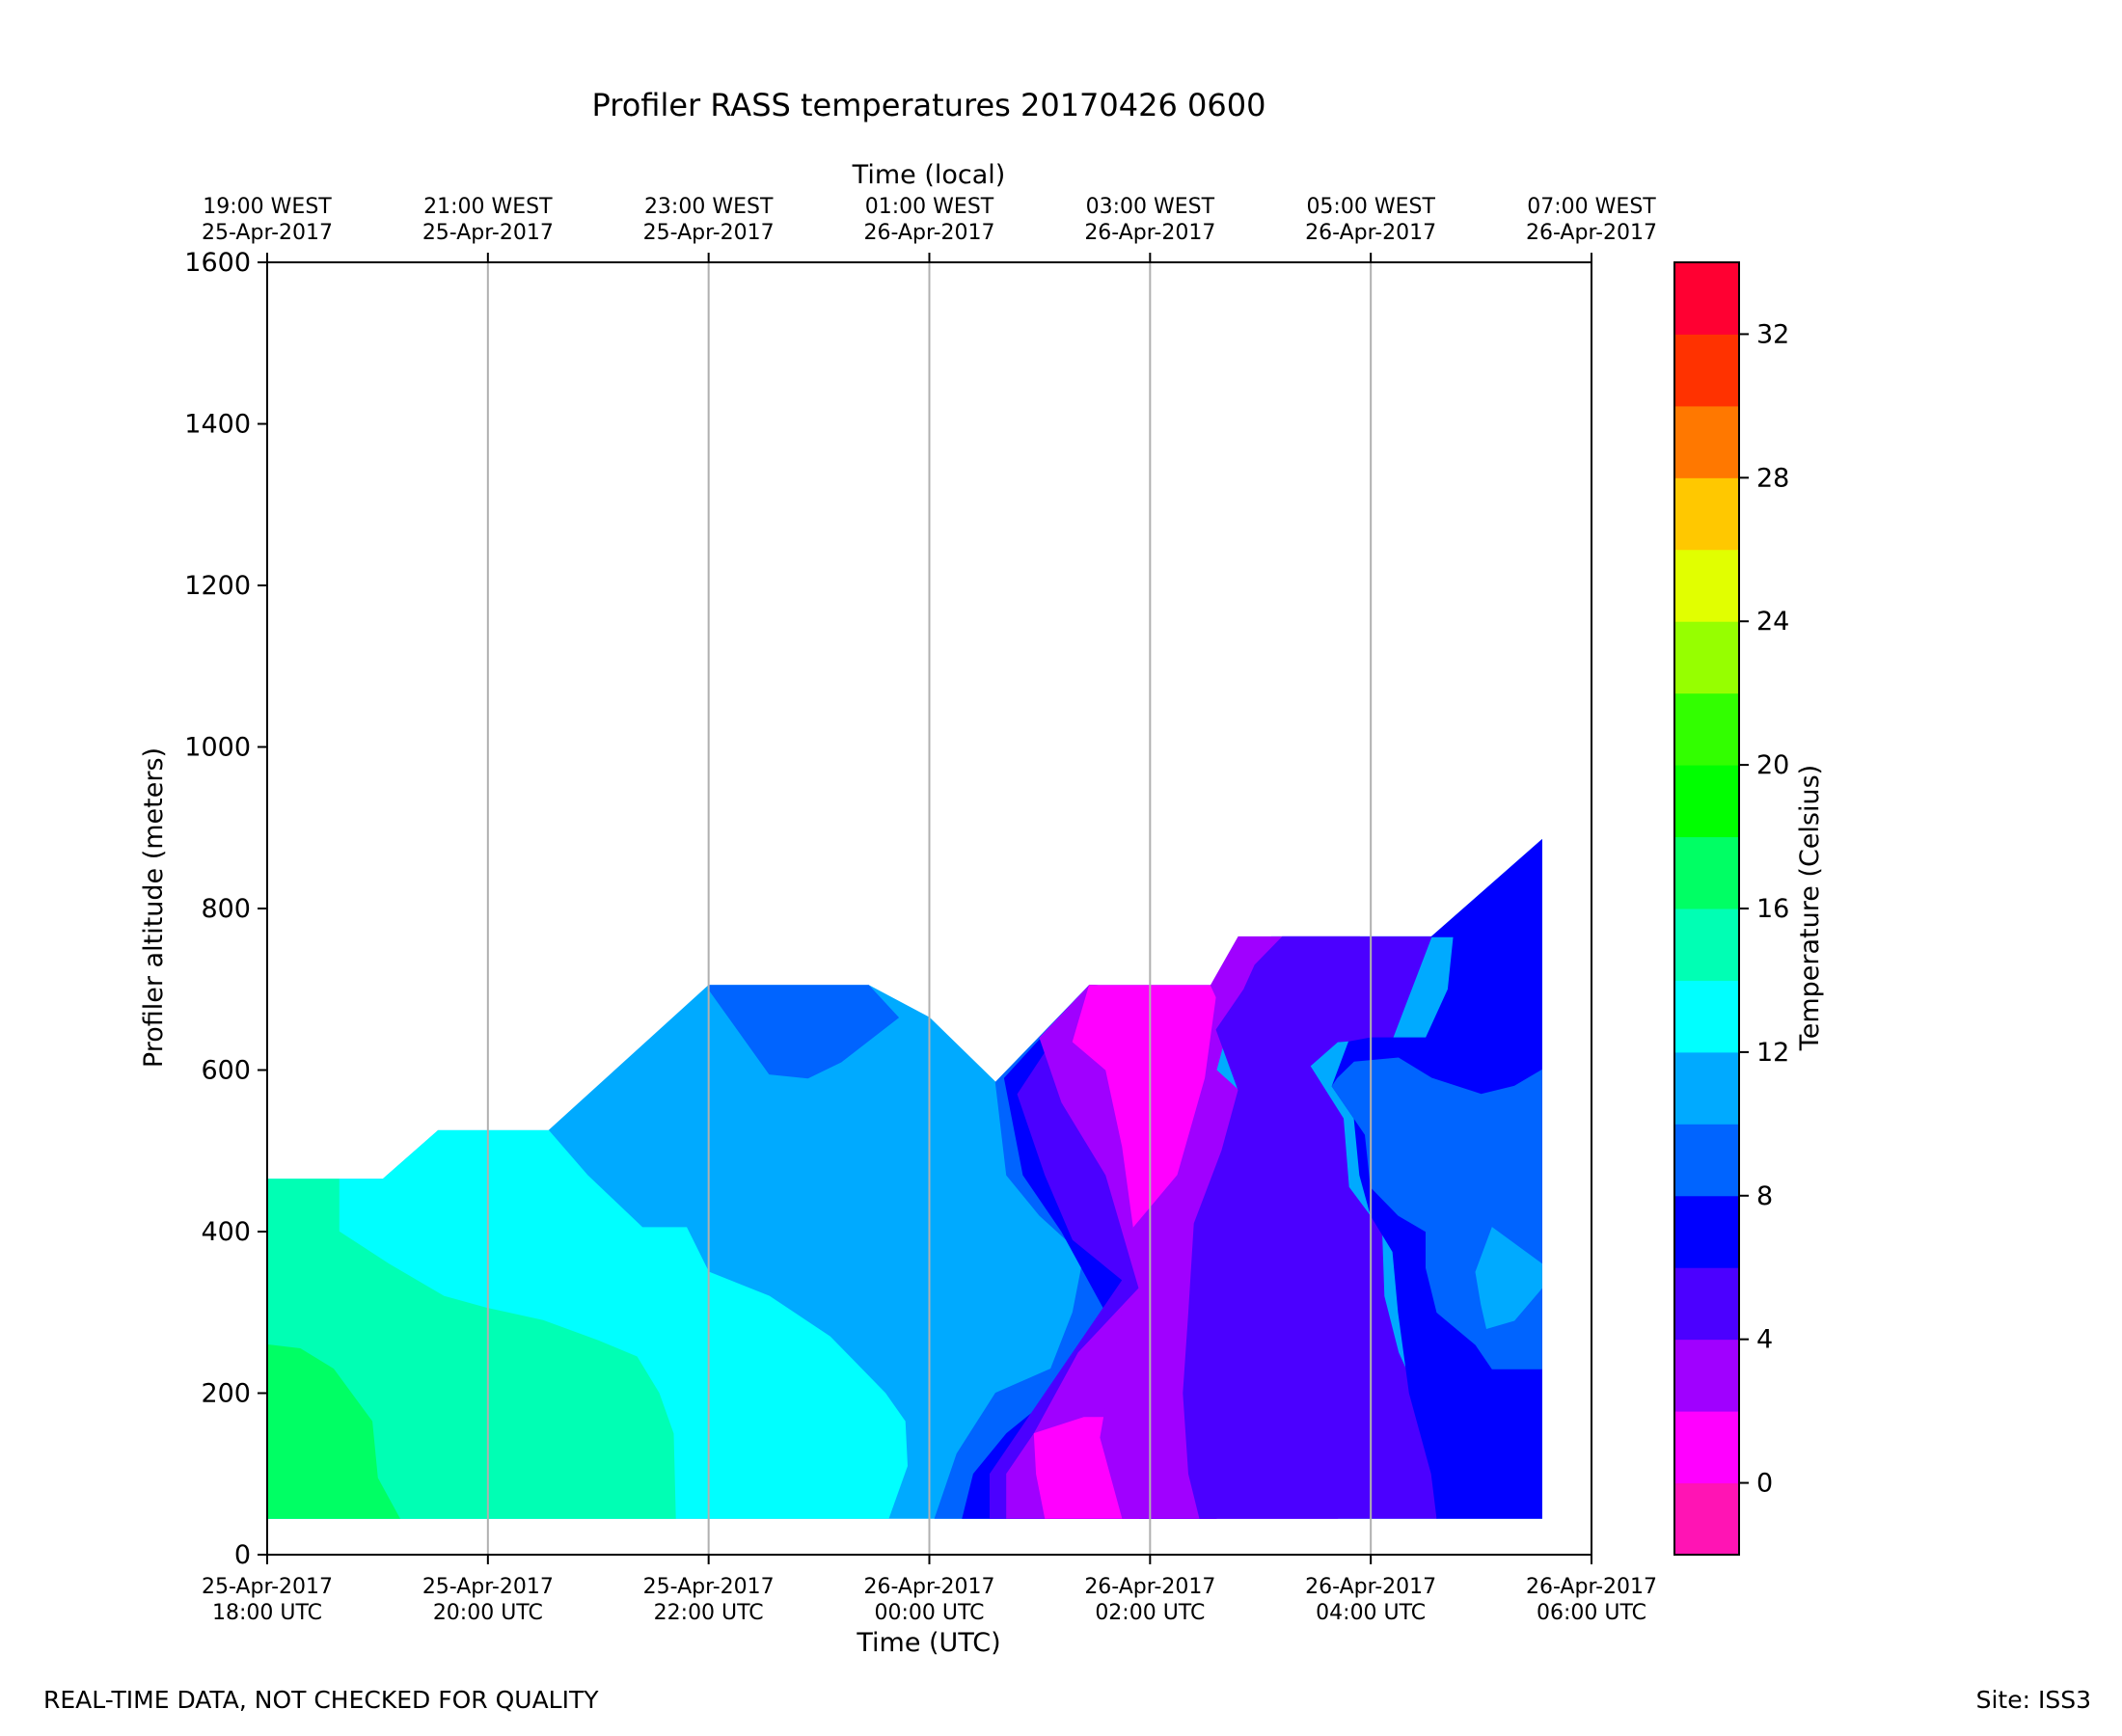 Image resolution: width=2122 pixels, height=1736 pixels. I want to click on x-tick-label-time-6: 06:00 UTC, so click(1592, 1613).